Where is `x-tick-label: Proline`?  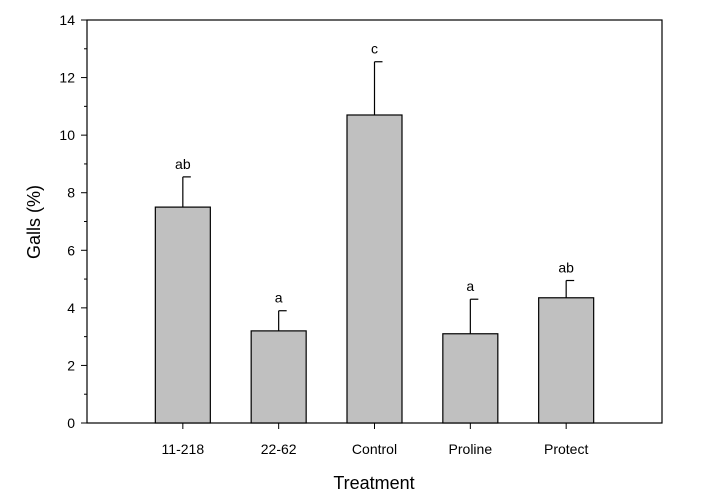
x-tick-label: Proline is located at coordinates (471, 449).